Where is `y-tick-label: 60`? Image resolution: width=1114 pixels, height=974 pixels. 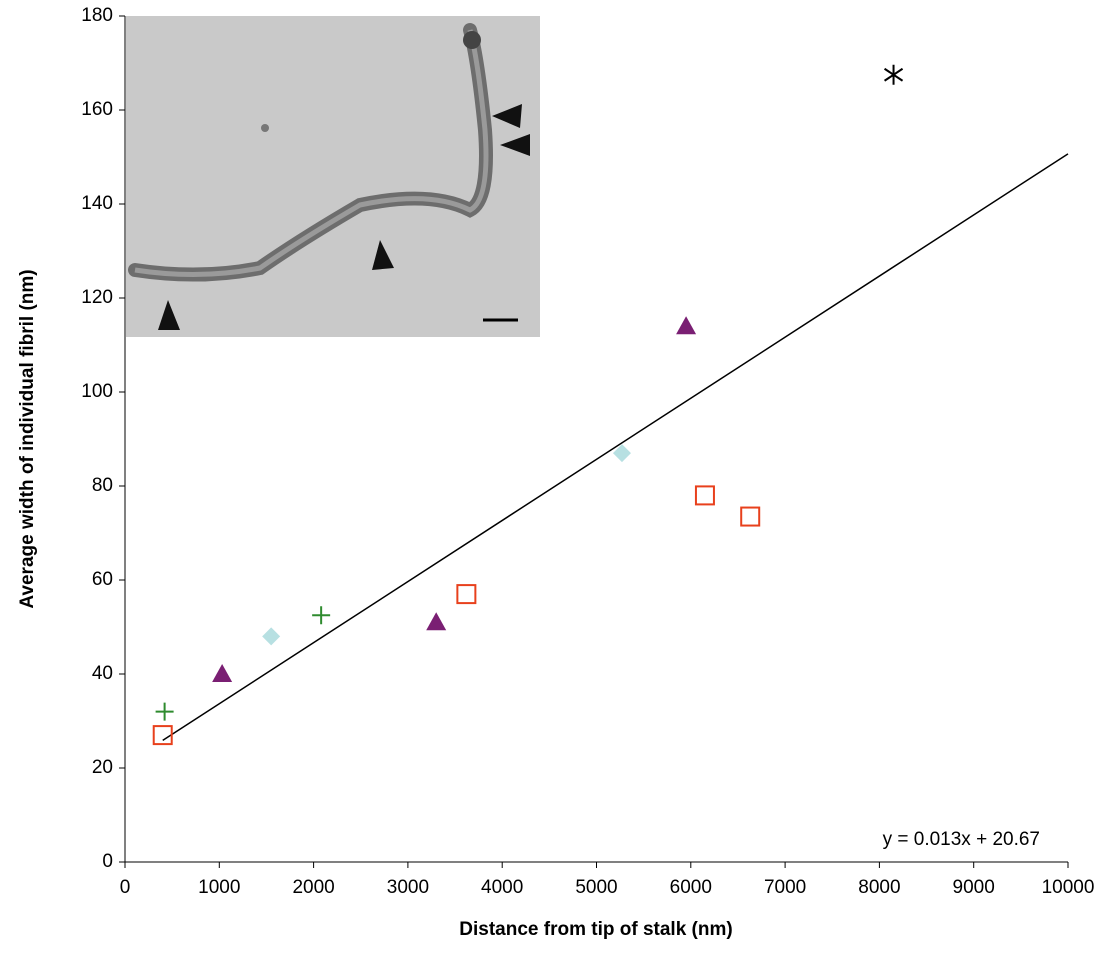 y-tick-label: 60 is located at coordinates (102, 579).